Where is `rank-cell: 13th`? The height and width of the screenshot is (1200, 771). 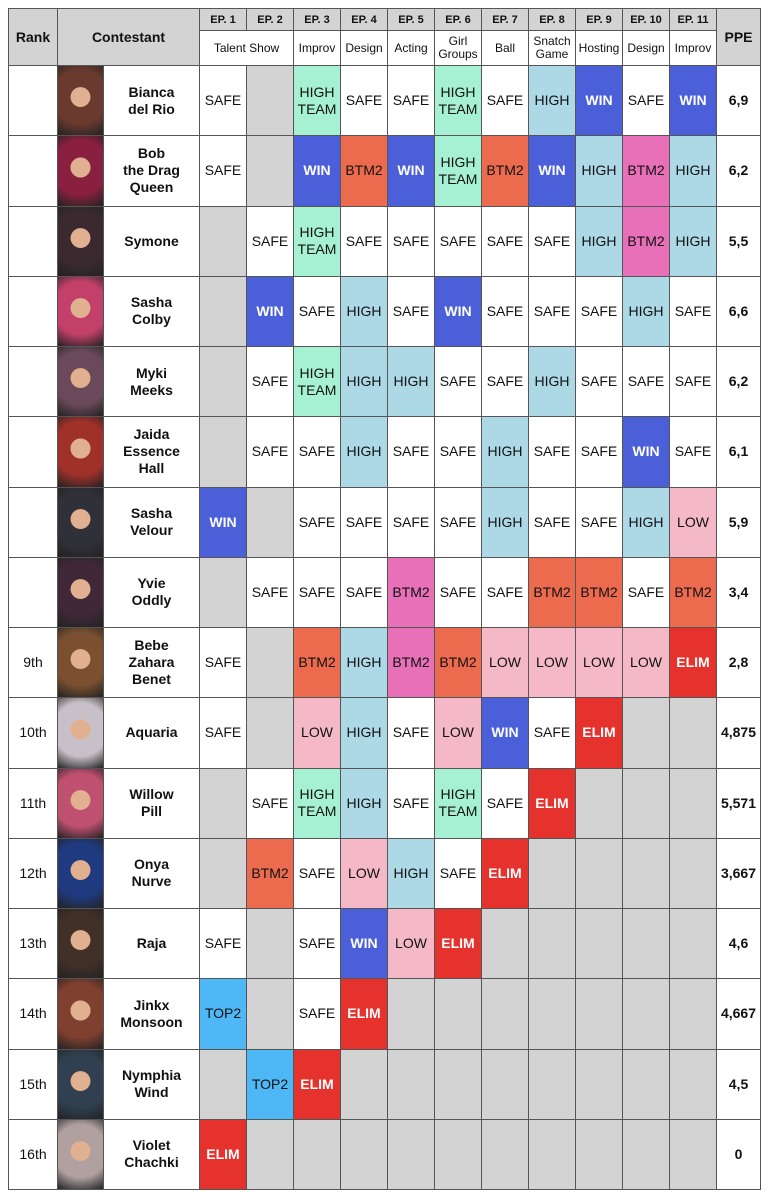
rank-cell: 13th is located at coordinates (33, 944).